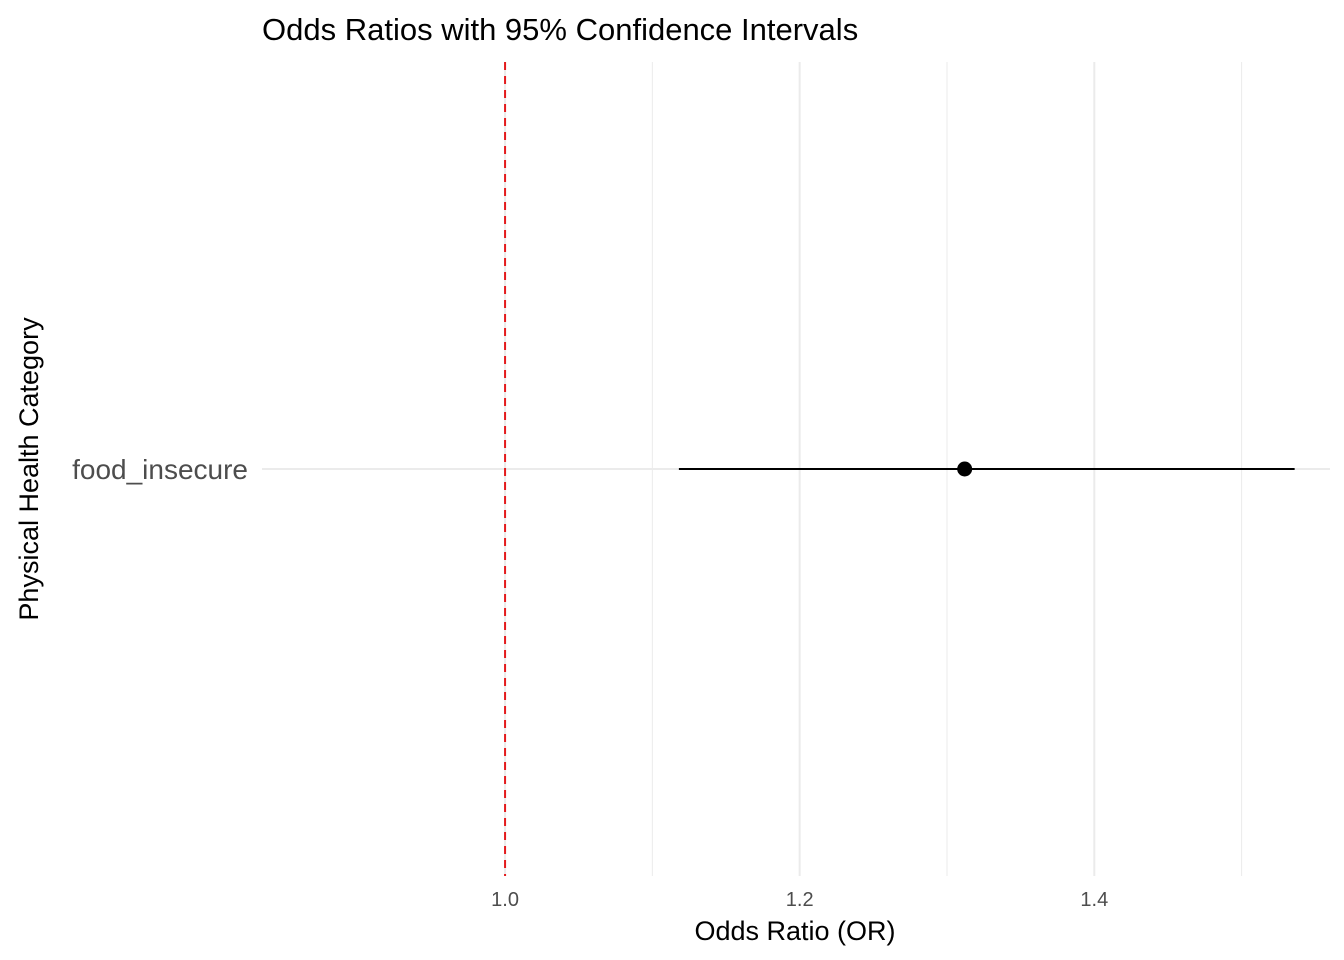  I want to click on x-tick-label: 1.0, so click(505, 900).